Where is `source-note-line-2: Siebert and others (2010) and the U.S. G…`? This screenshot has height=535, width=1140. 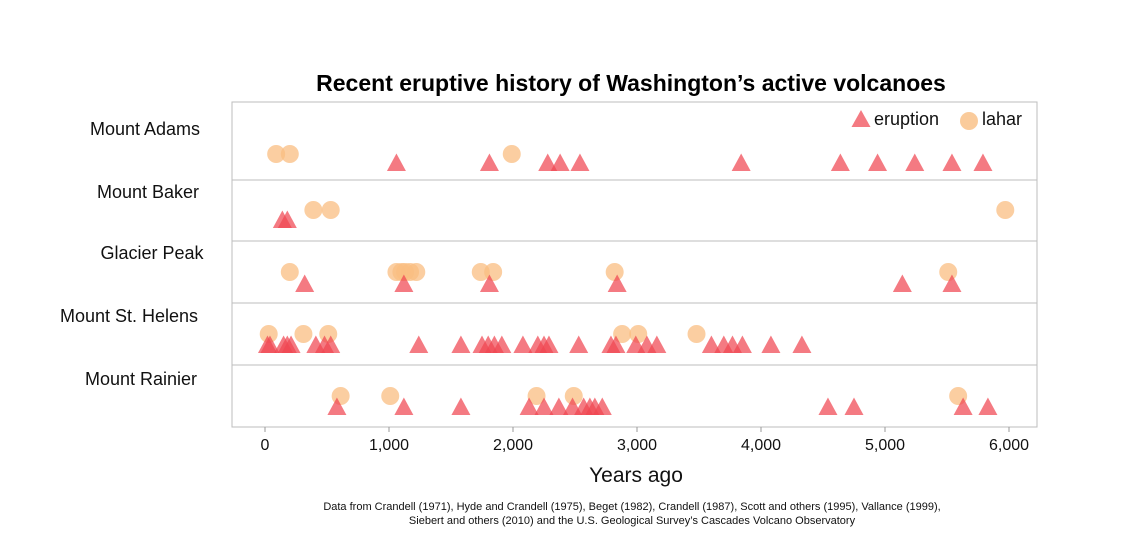
source-note-line-2: Siebert and others (2010) and the U.S. G… is located at coordinates (632, 521).